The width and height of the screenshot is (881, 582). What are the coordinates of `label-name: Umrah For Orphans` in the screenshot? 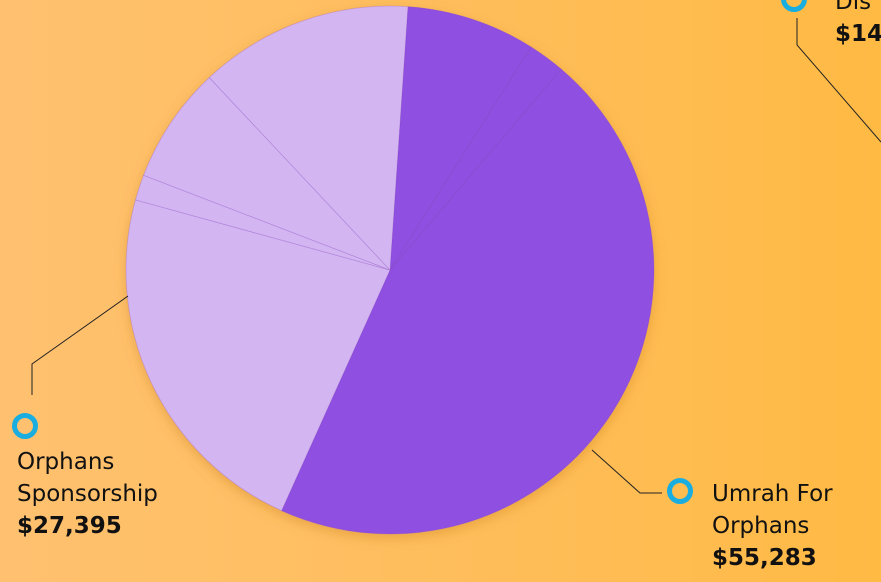 It's located at (772, 510).